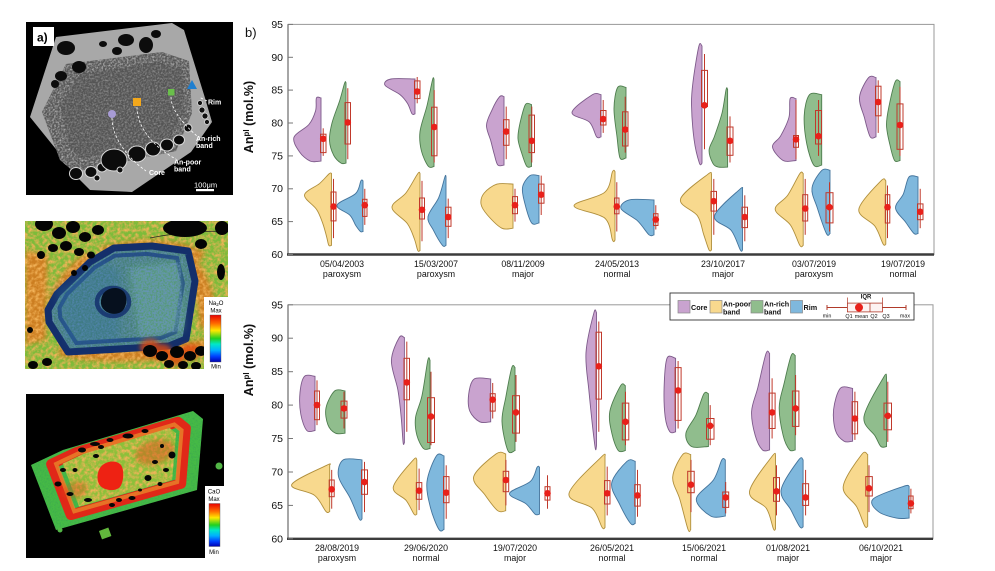 Image resolution: width=995 pixels, height=571 pixels. Describe the element at coordinates (723, 264) in the screenshot. I see `svg-text: 23/10/2017` at that location.